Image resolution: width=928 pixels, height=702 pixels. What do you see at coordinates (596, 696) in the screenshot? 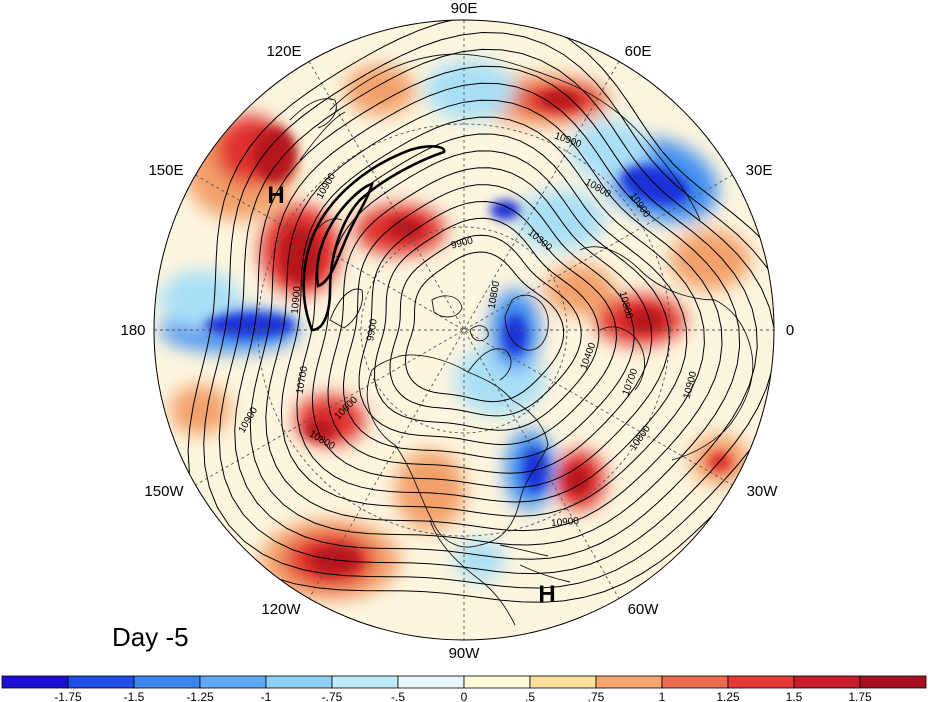
I see `colorbar-tick-label: .75` at bounding box center [596, 696].